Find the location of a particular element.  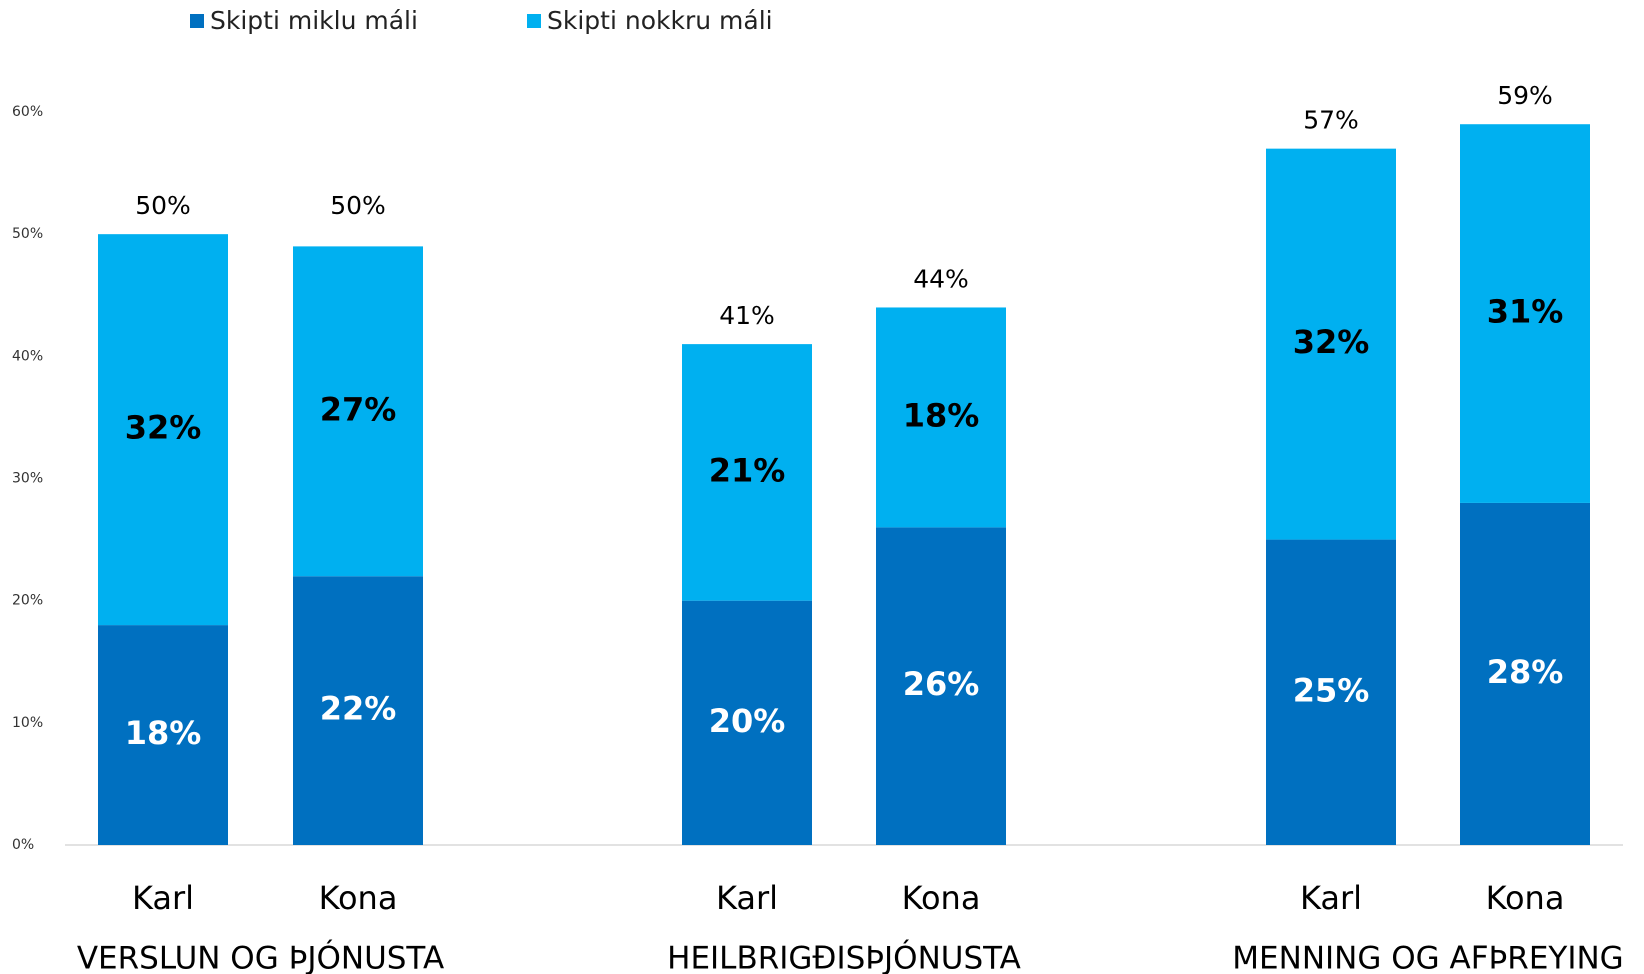

y-tick-label: 40% is located at coordinates (27, 356).